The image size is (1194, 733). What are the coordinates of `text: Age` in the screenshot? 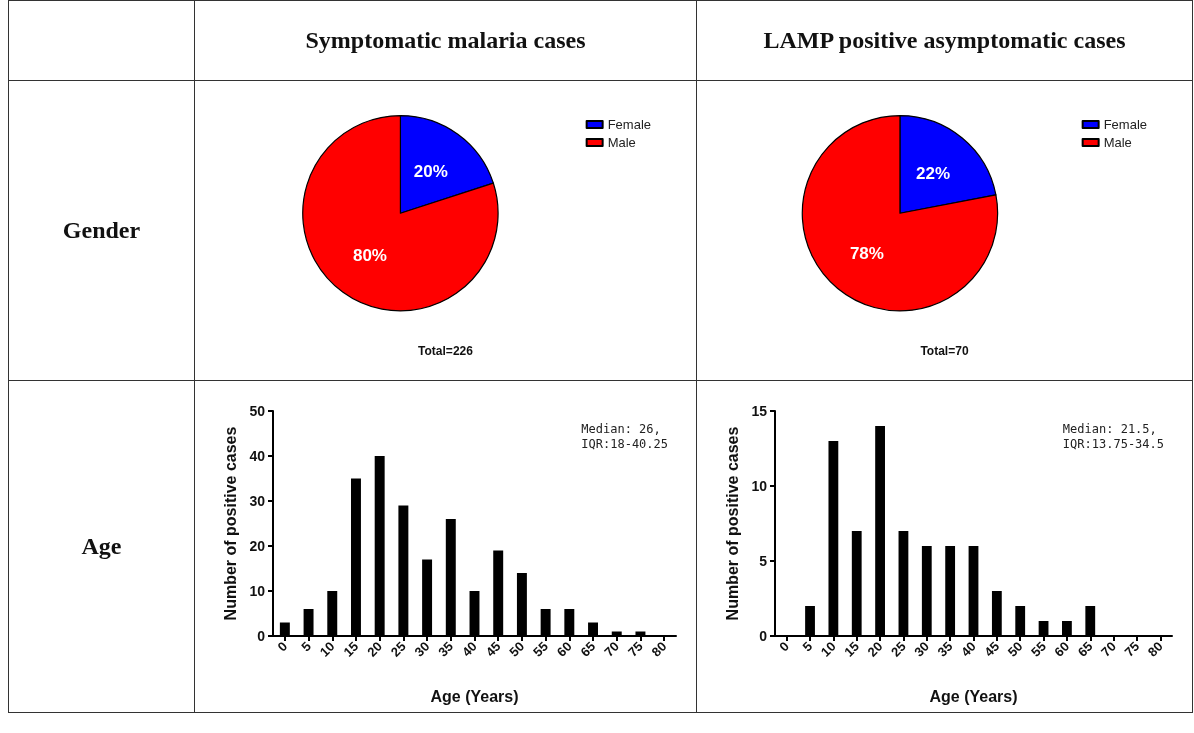 It's located at (102, 547).